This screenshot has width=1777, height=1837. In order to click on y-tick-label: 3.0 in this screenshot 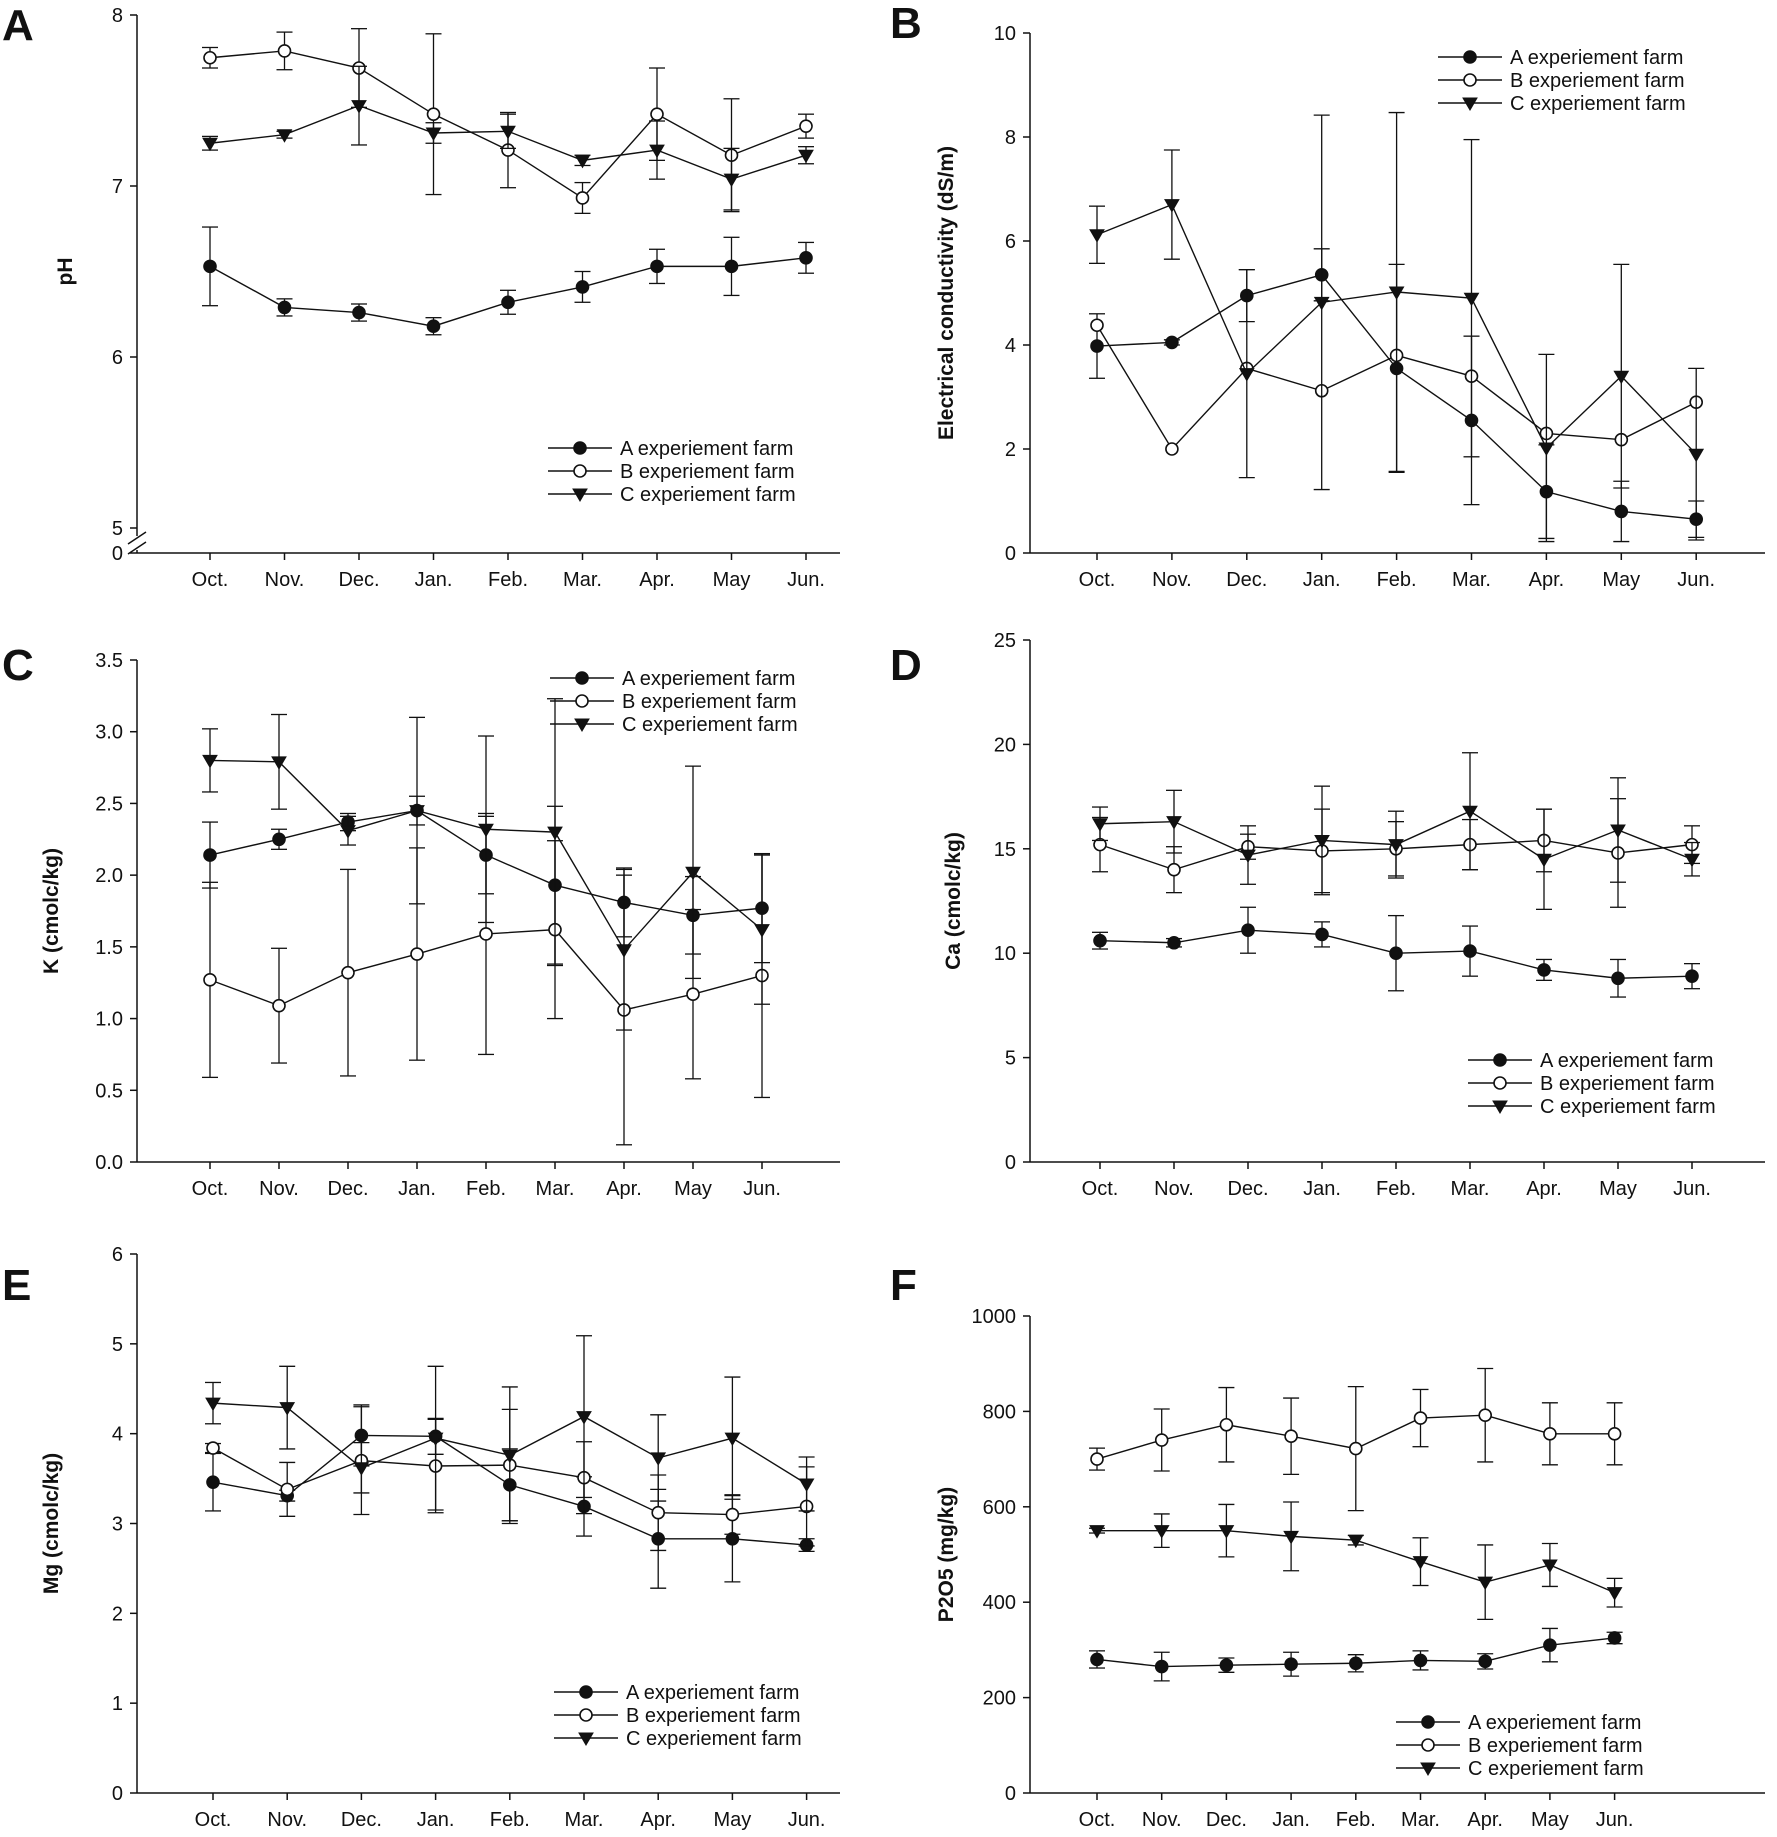, I will do `click(109, 733)`.